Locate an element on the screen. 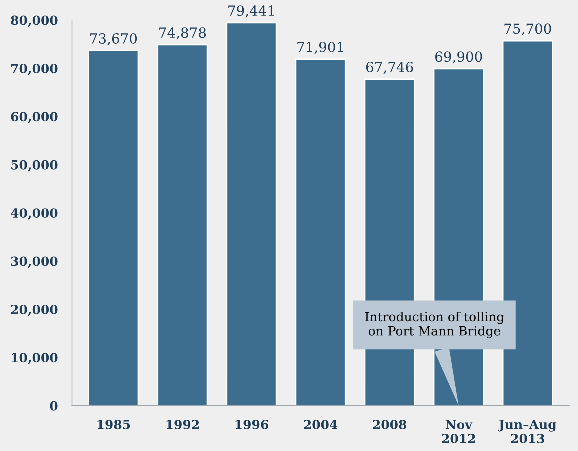 The height and width of the screenshot is (451, 578). x-tick-label: 1992 is located at coordinates (182, 425).